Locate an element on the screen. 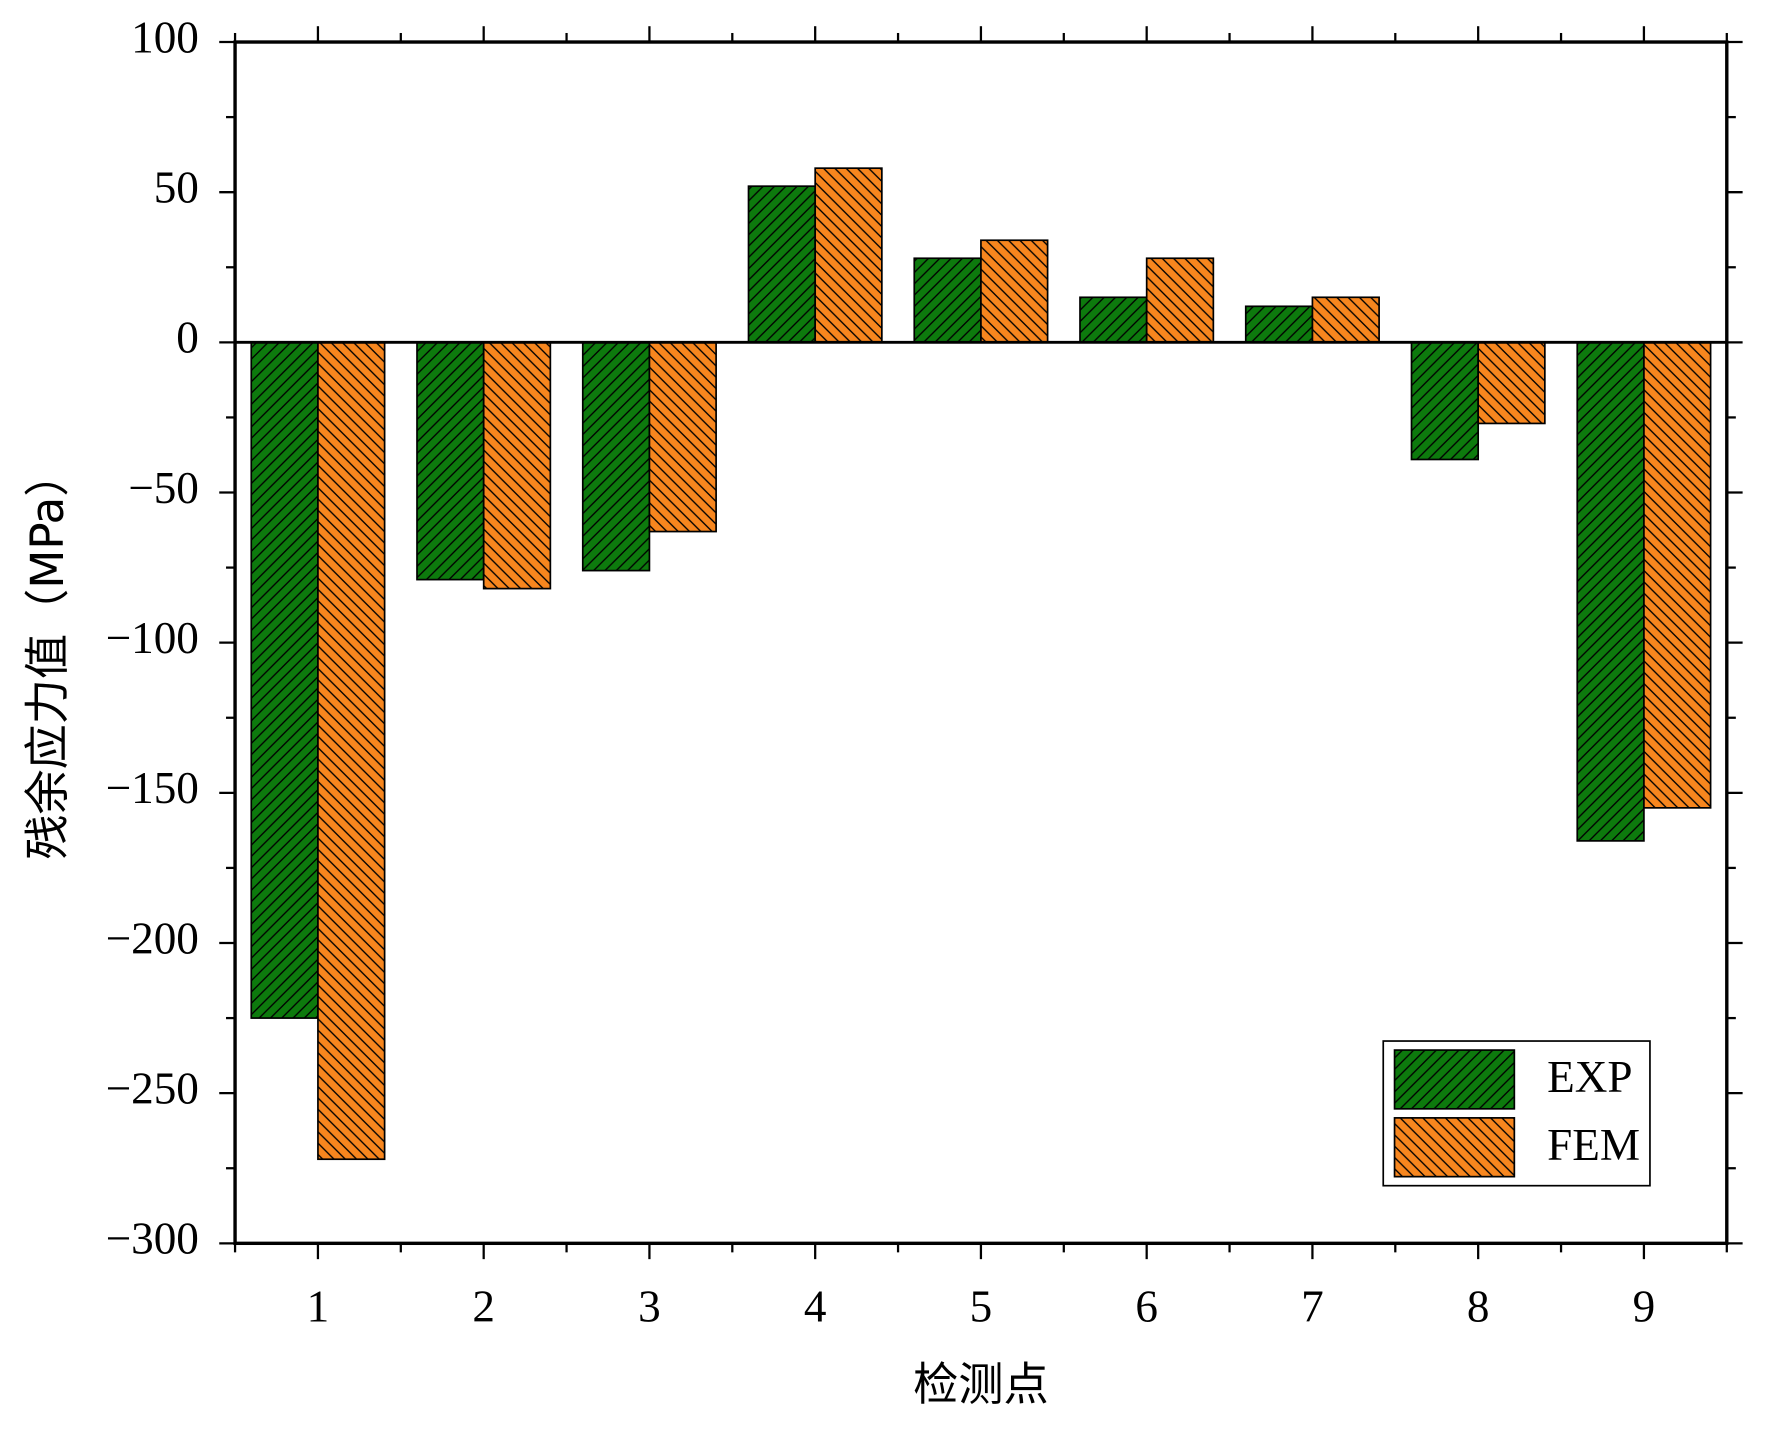  legend-label: FEM is located at coordinates (1593, 1145).